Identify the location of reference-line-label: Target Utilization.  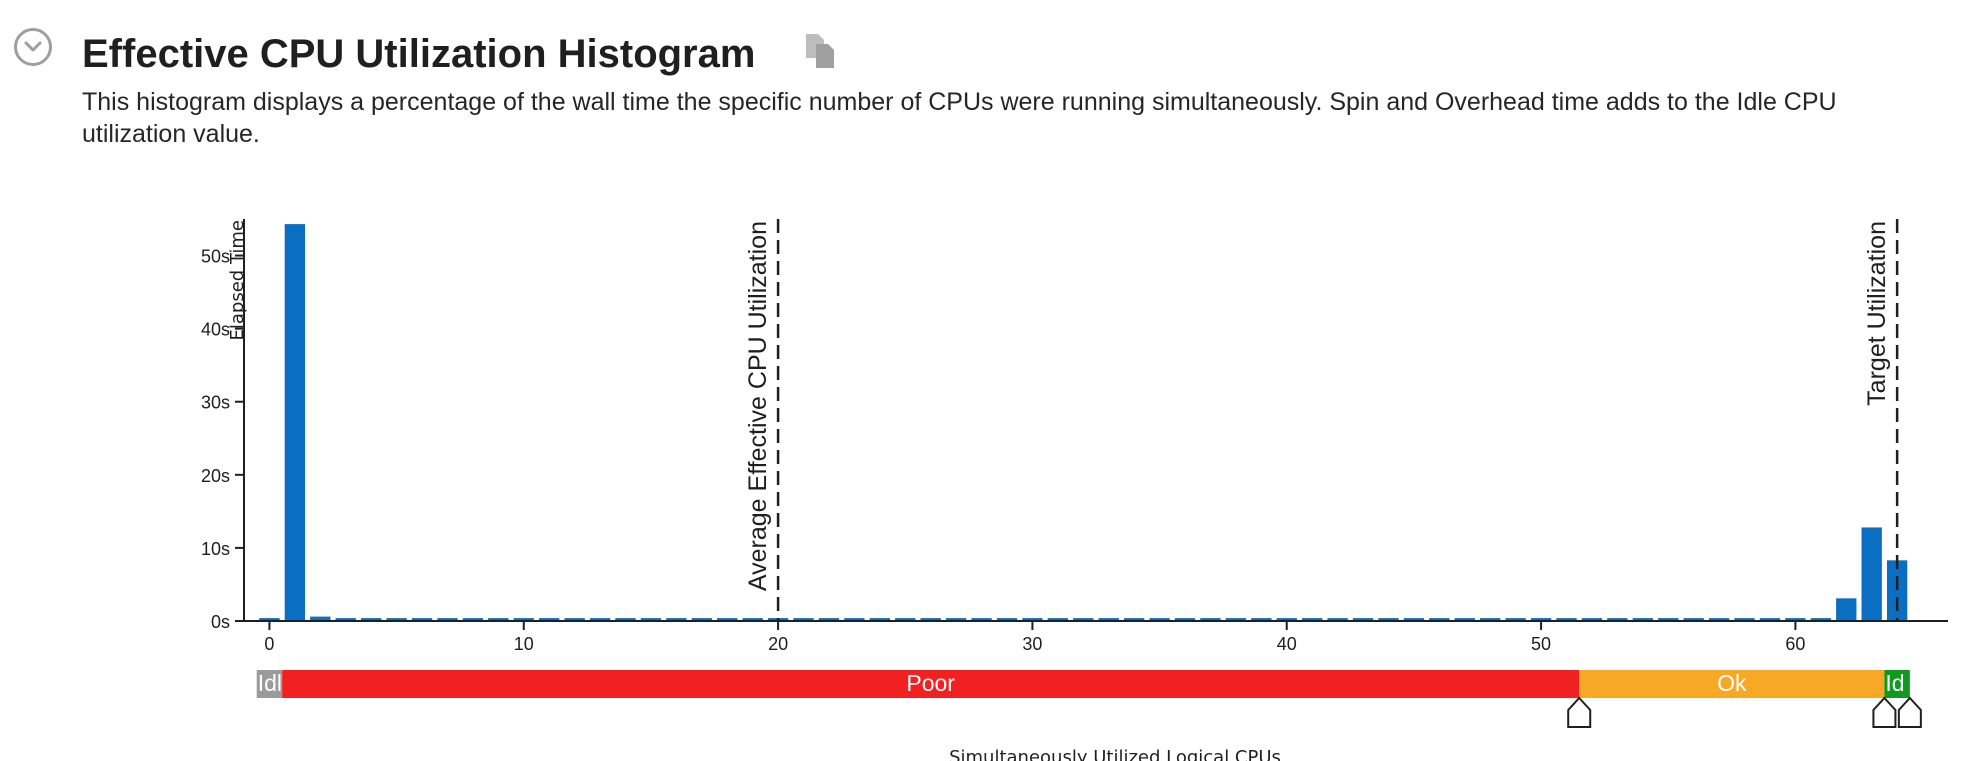
(1877, 313).